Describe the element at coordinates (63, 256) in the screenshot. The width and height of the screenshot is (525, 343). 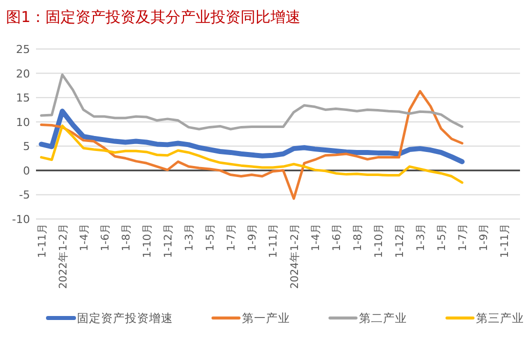
I see `x-tick-label: 2022年1-2月` at that location.